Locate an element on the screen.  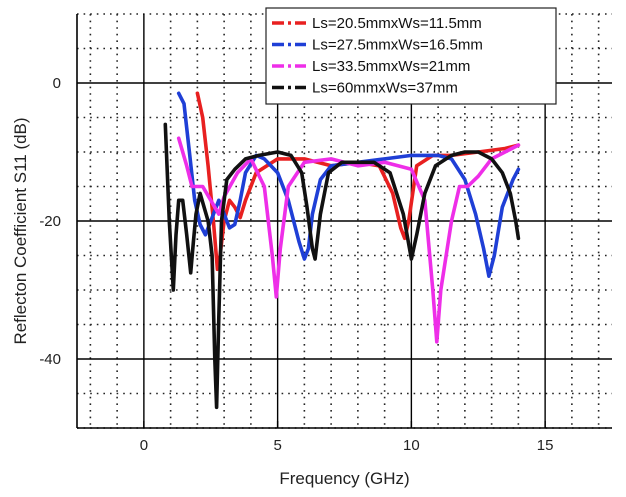
y-tick-label: -40 is located at coordinates (50, 359).